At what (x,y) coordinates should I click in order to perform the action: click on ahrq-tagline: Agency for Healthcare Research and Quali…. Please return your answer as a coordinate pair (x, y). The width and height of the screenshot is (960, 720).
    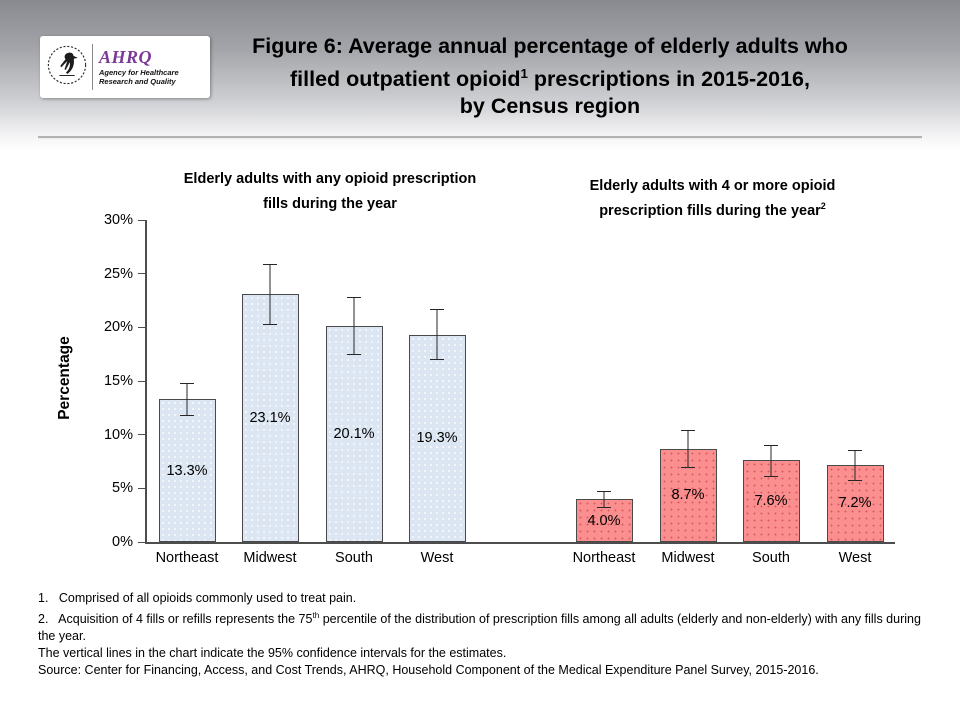
    Looking at the image, I should click on (151, 77).